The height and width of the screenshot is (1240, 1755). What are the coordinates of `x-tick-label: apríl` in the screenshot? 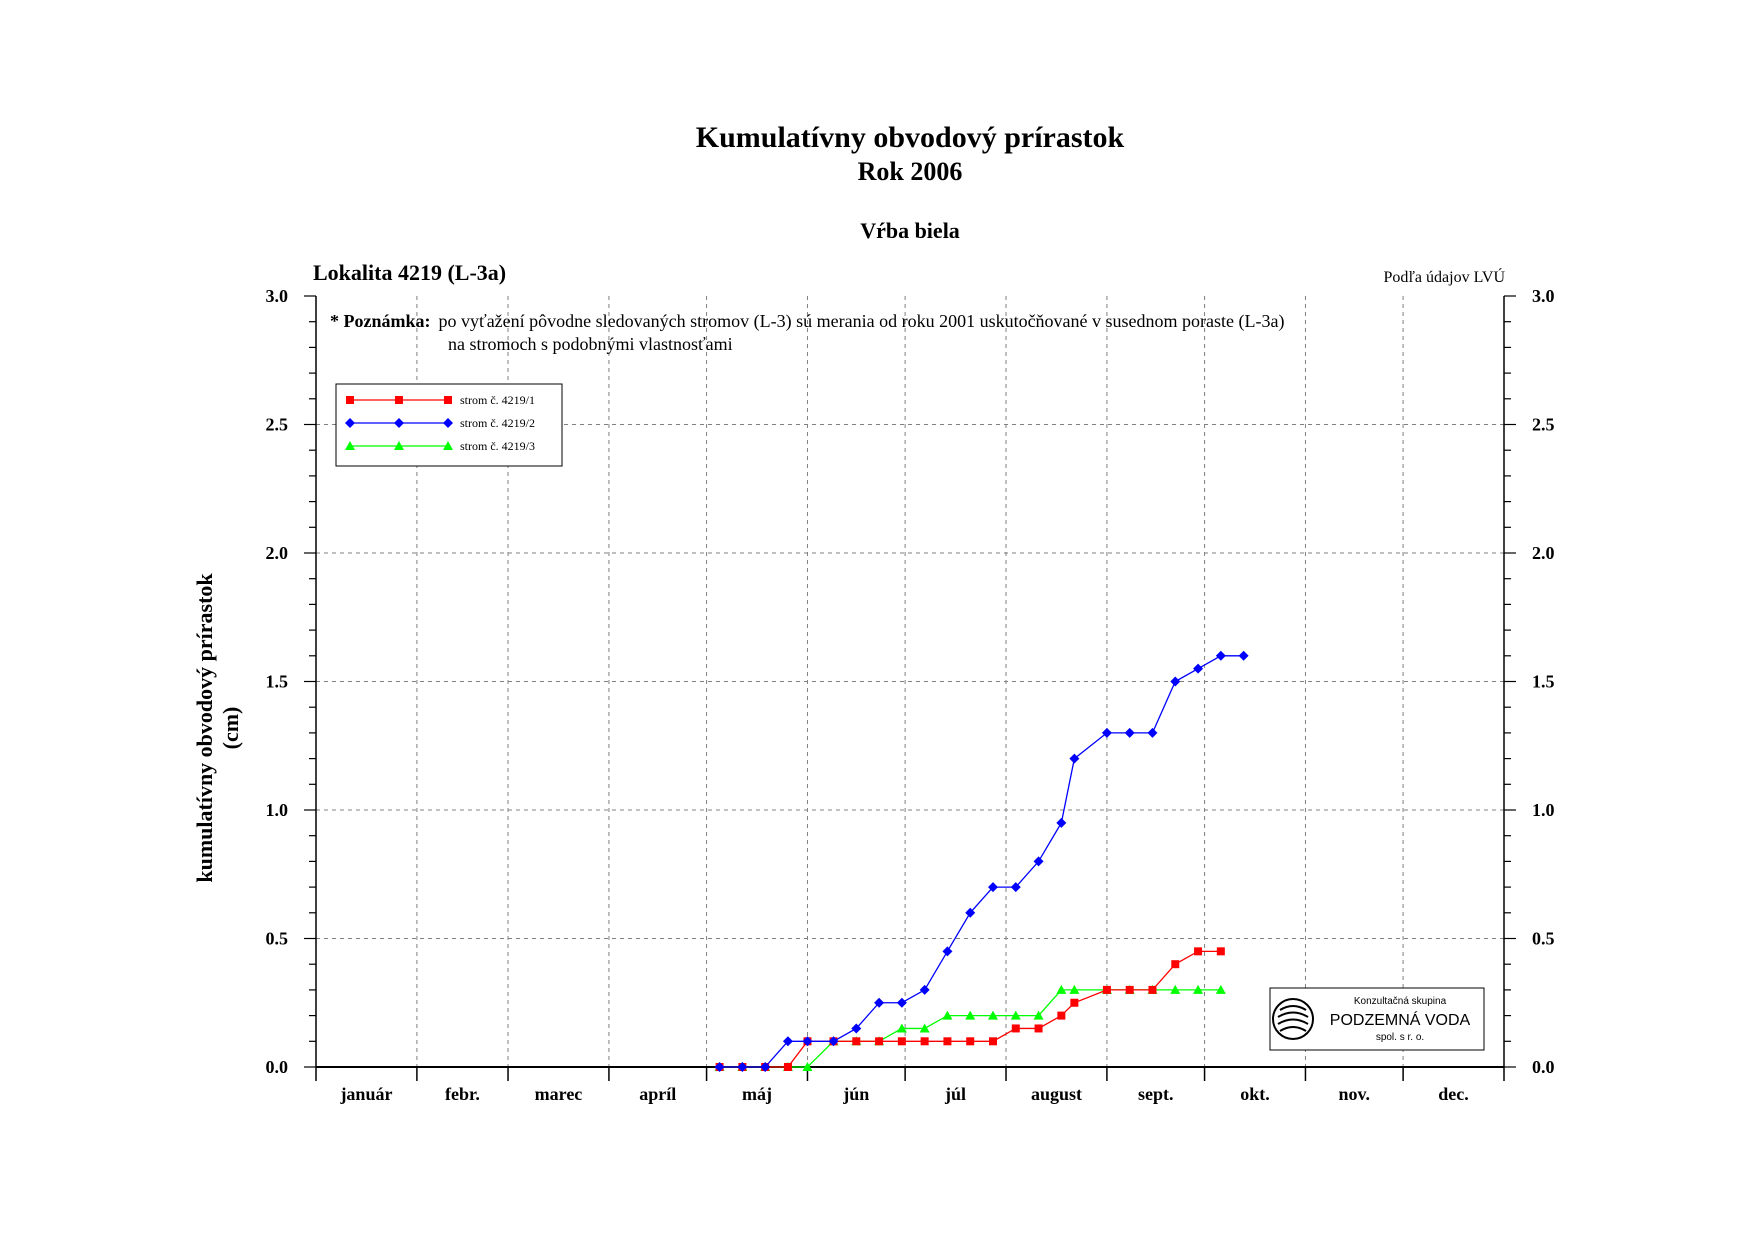 It's located at (657, 1094).